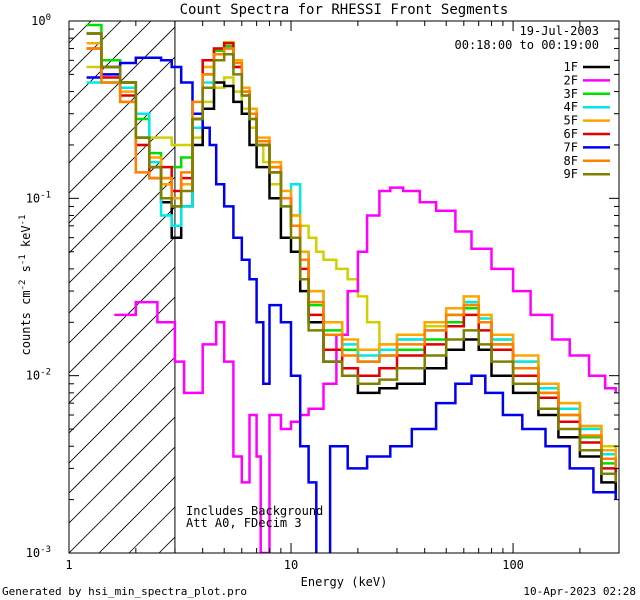 The height and width of the screenshot is (600, 640). I want to click on legend-label-9f: 9F, so click(571, 174).